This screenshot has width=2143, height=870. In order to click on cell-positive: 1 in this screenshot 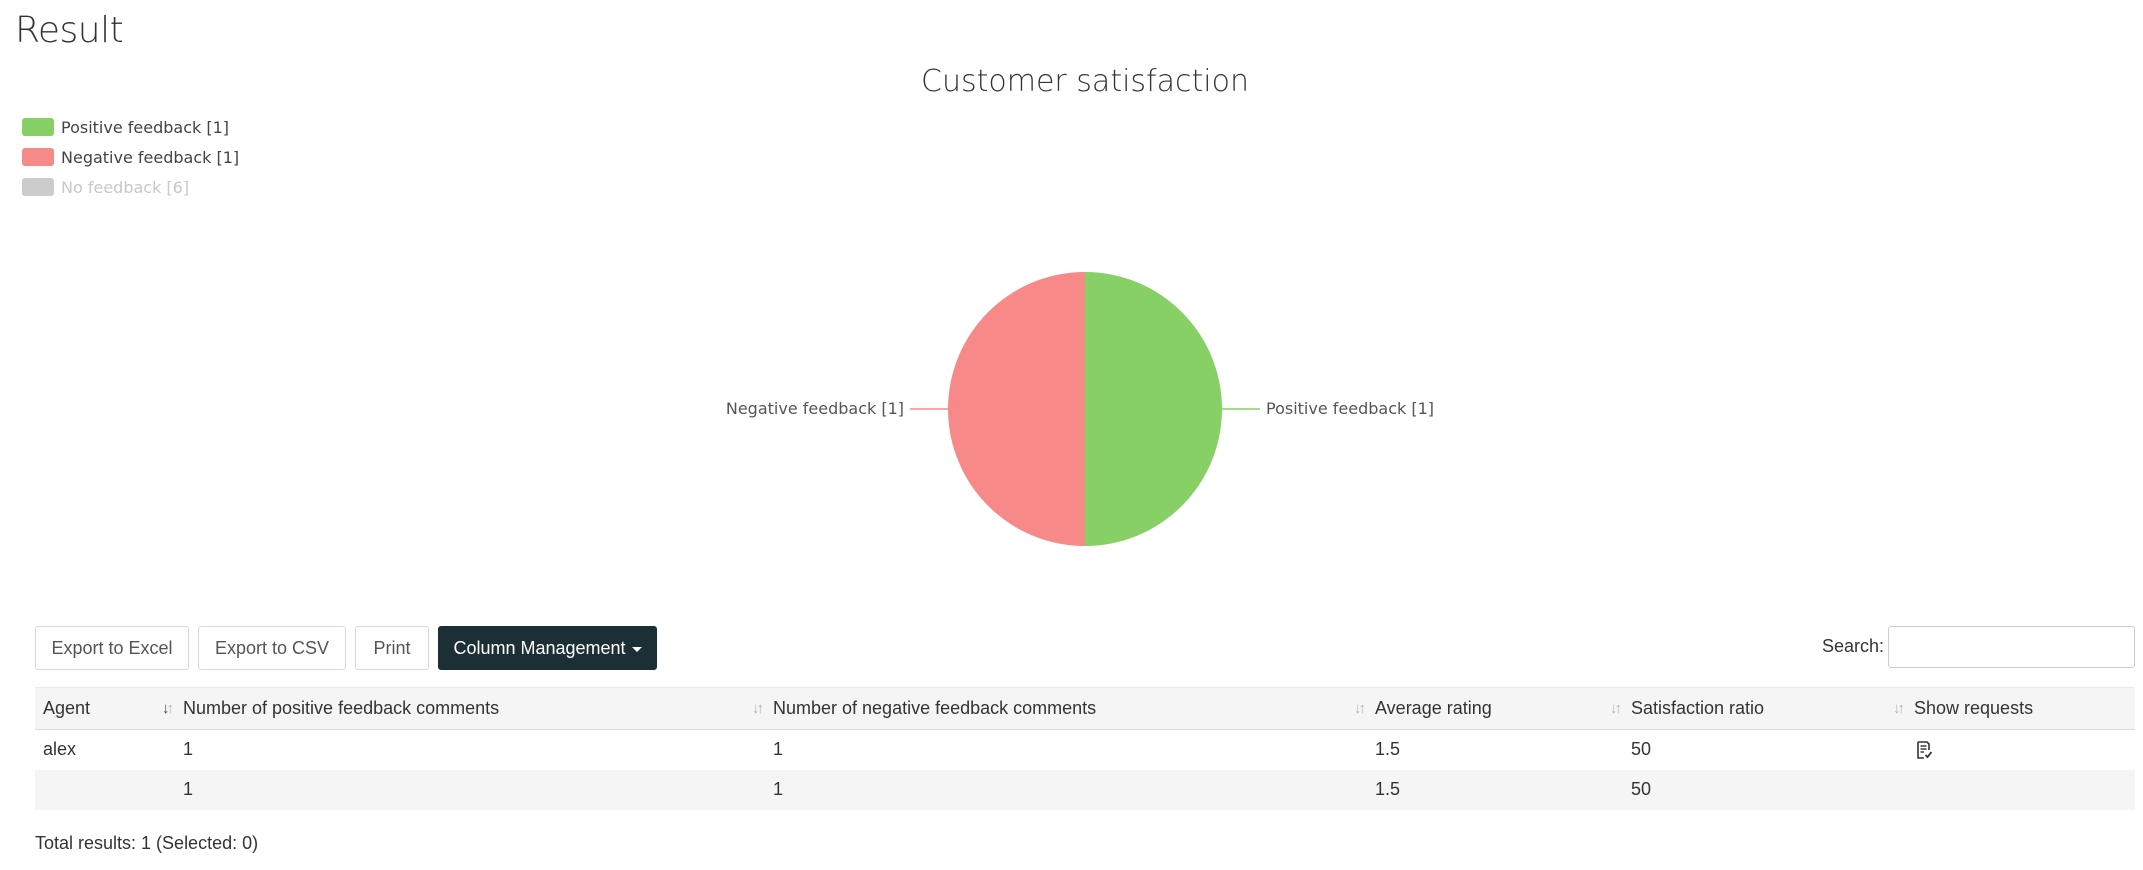, I will do `click(470, 749)`.